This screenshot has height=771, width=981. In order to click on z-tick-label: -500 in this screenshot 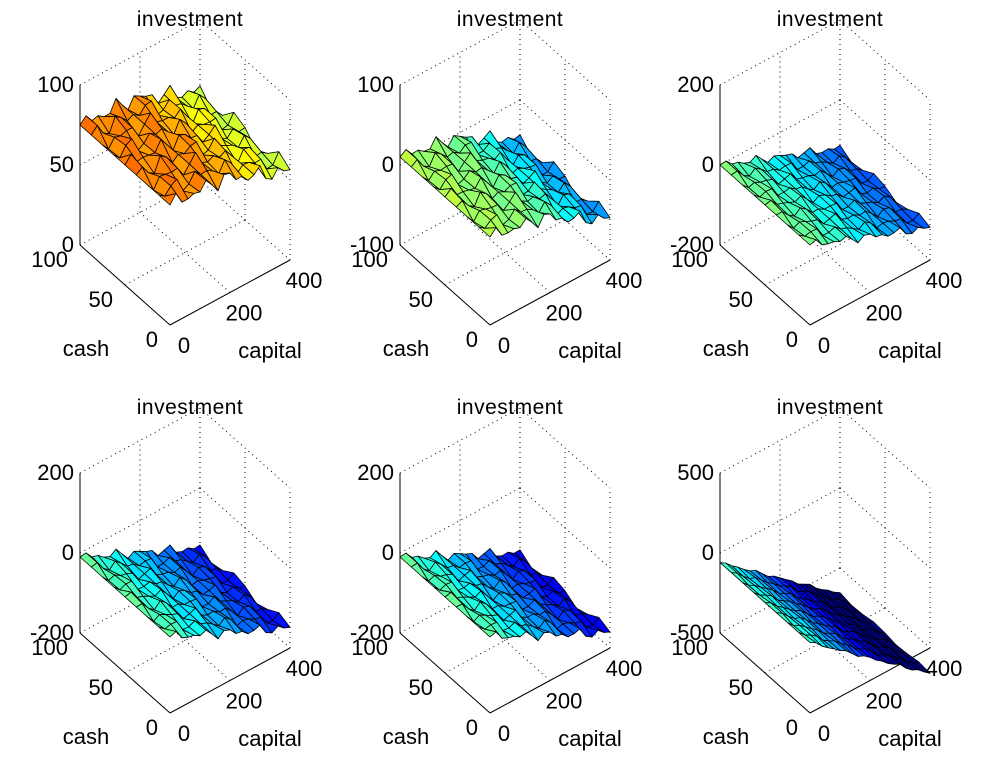, I will do `click(692, 632)`.